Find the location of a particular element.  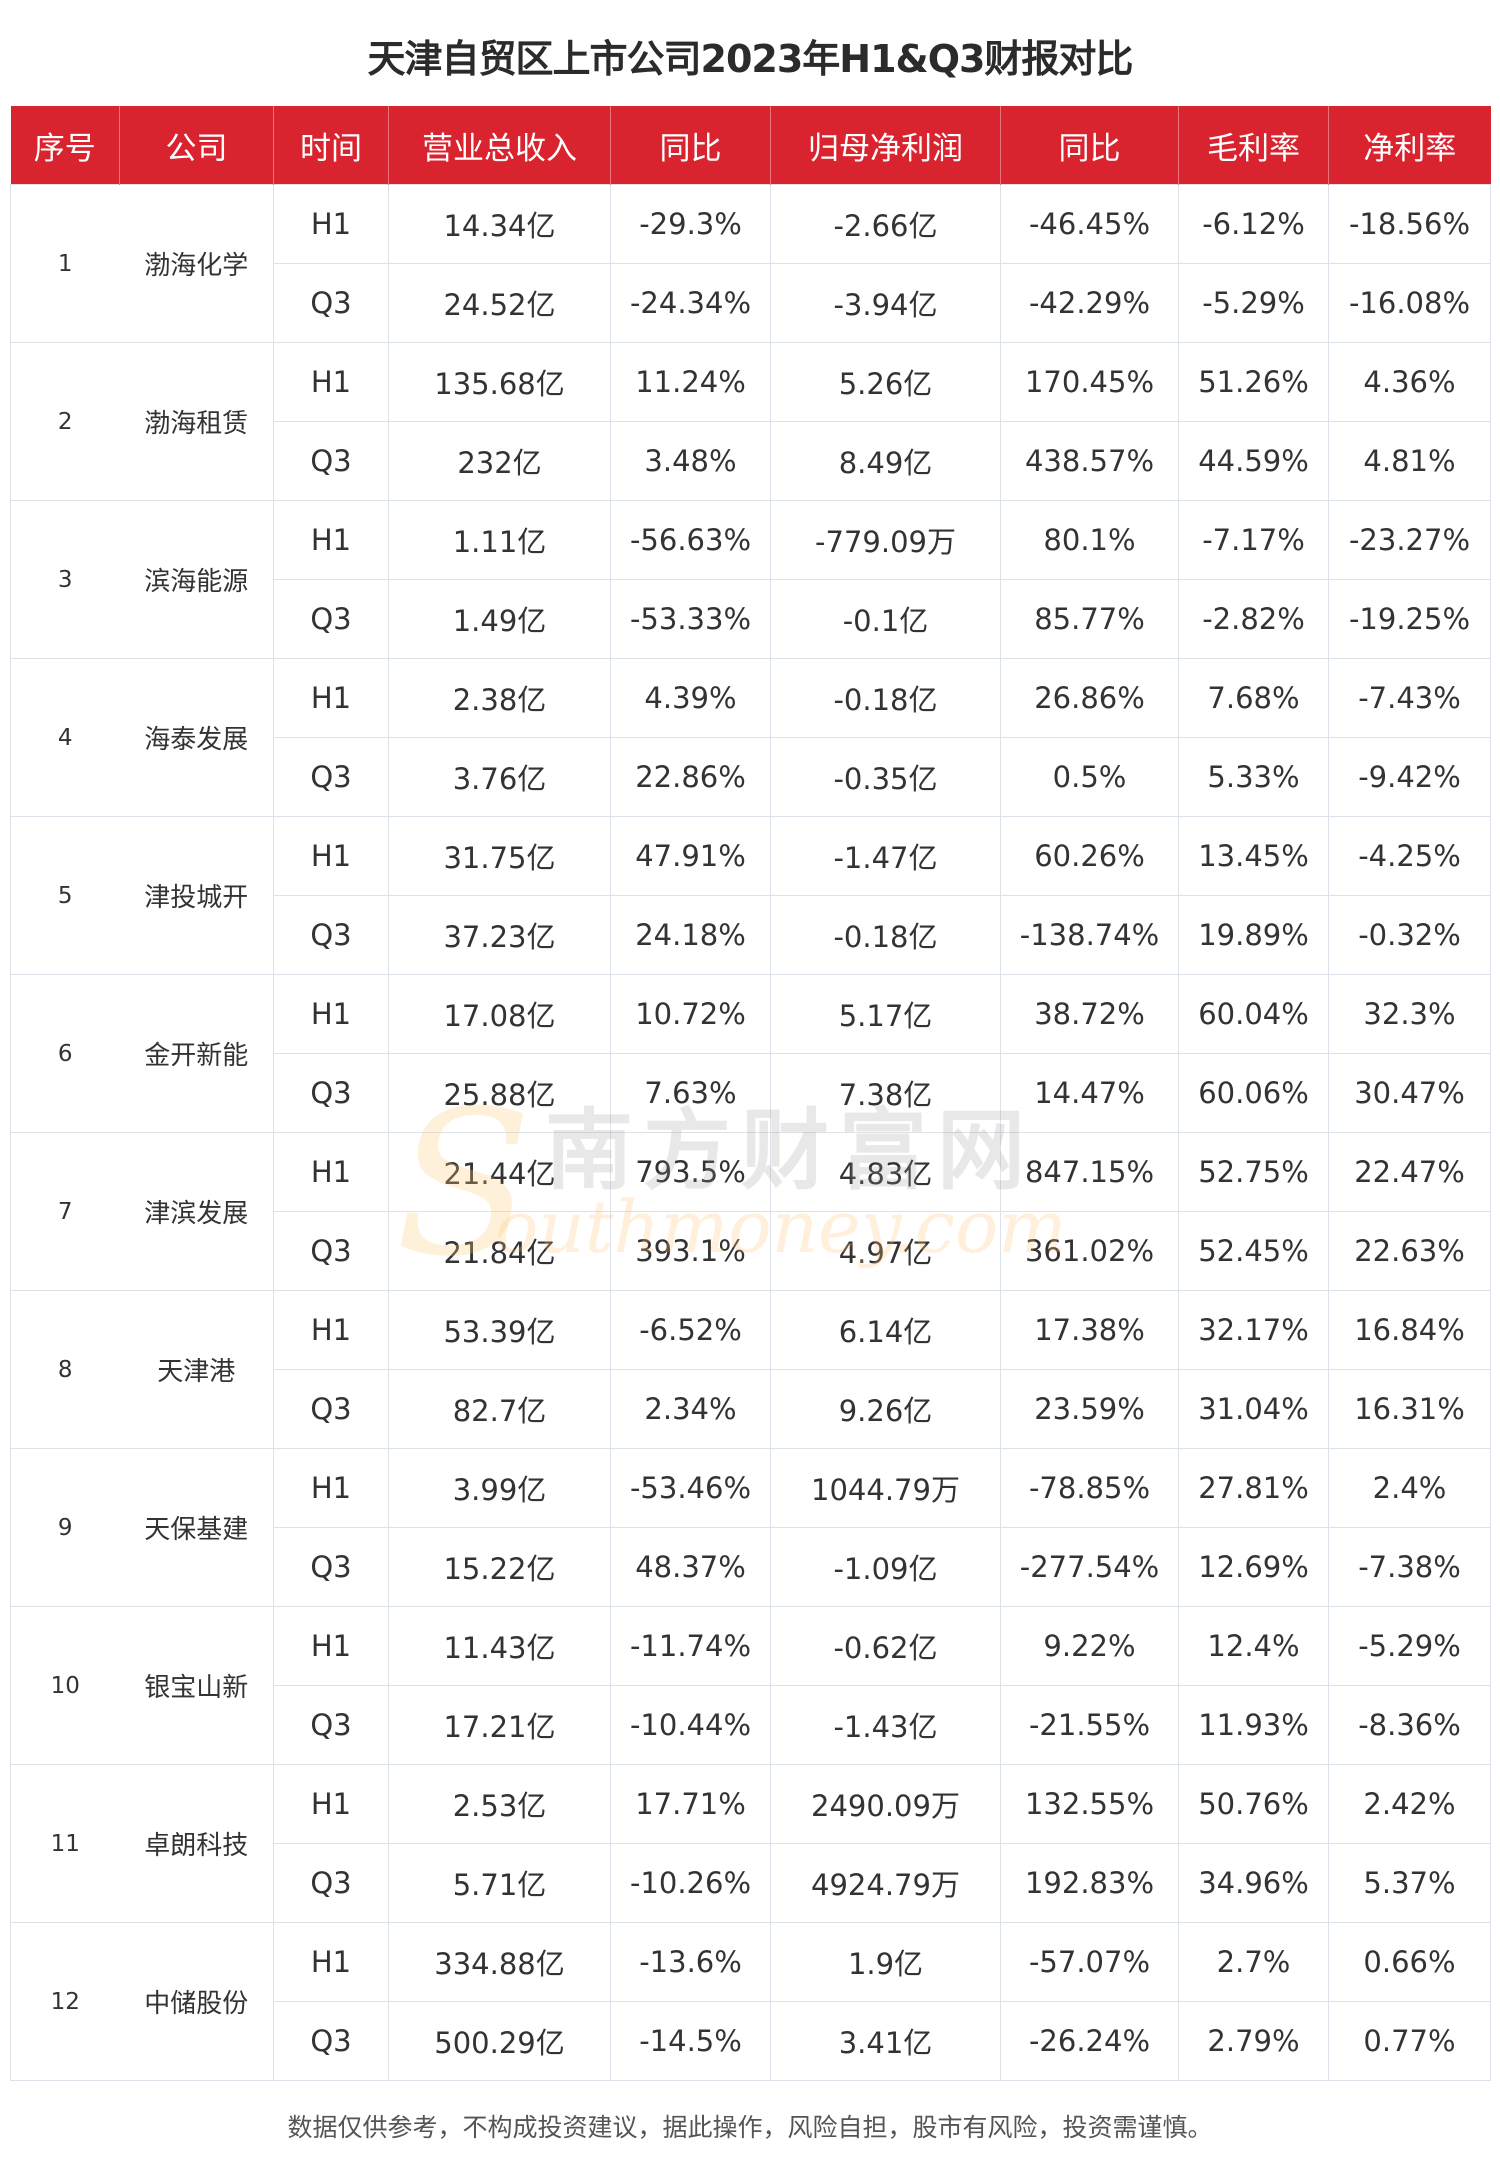

col-header-company: 公司 is located at coordinates (196, 145).